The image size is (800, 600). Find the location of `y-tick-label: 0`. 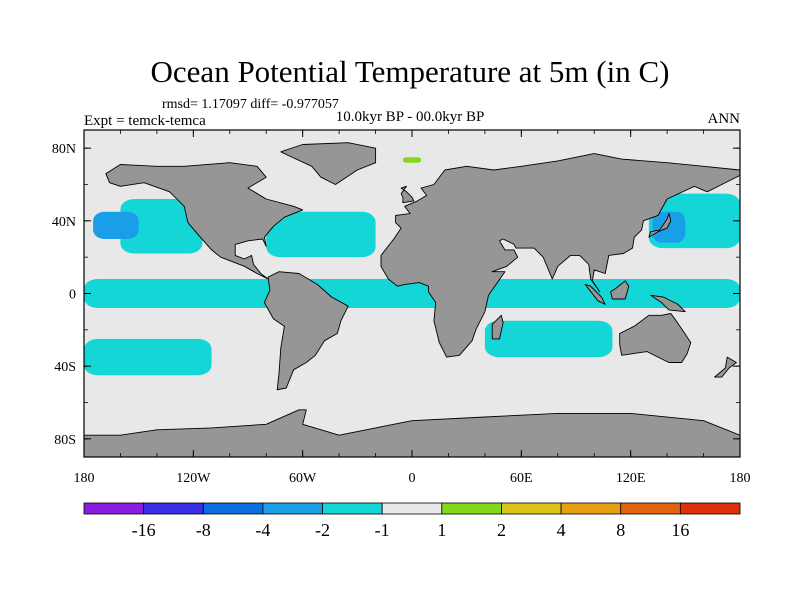

y-tick-label: 0 is located at coordinates (72, 295).